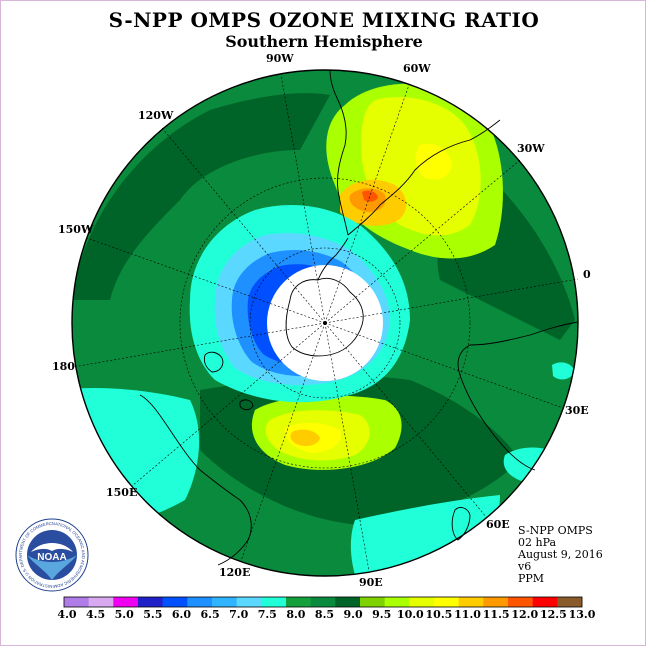 This screenshot has height=648, width=648. Describe the element at coordinates (324, 20) in the screenshot. I see `figure-title: S-NPP OMPS OZONE MIXING RATIO` at that location.